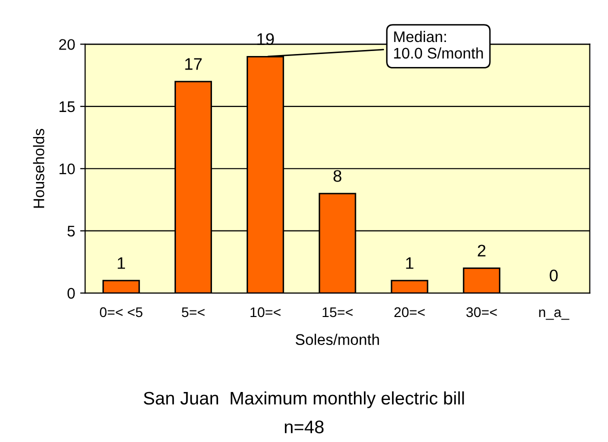 The image size is (608, 442). I want to click on y-tick-label: 5, so click(71, 231).